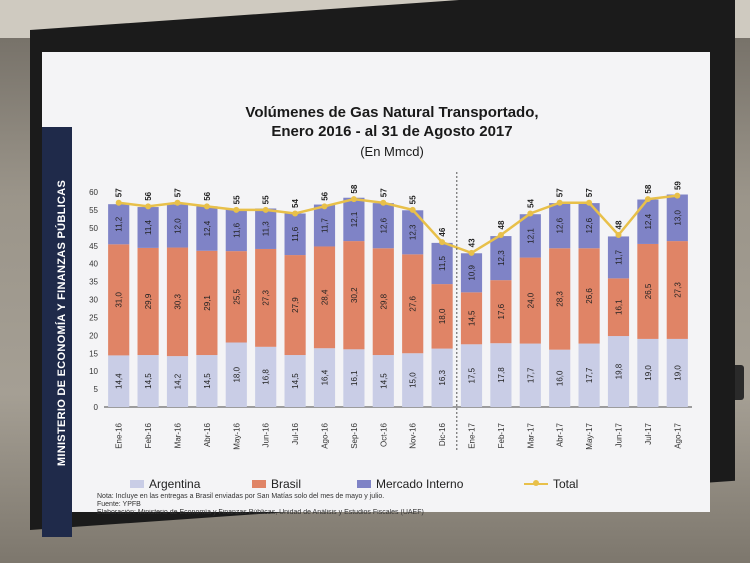  Describe the element at coordinates (96, 389) in the screenshot. I see `y-tick-label: 5` at that location.